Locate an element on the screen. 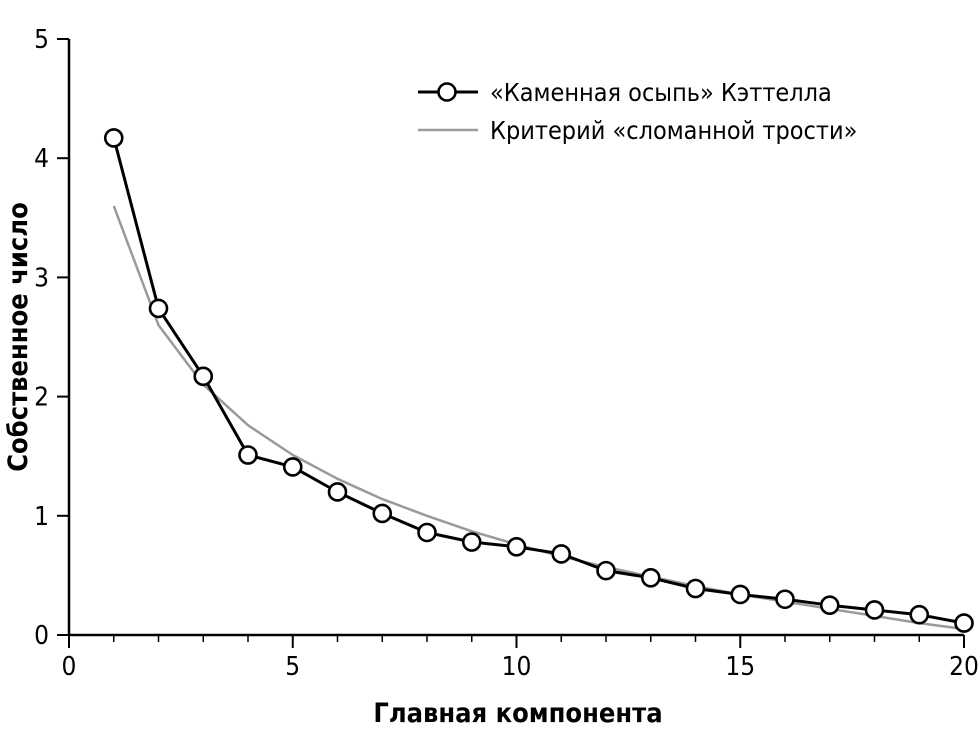 The width and height of the screenshot is (980, 733). legend-item-broken-stick: Критерий «сломанной трости» is located at coordinates (637, 130).